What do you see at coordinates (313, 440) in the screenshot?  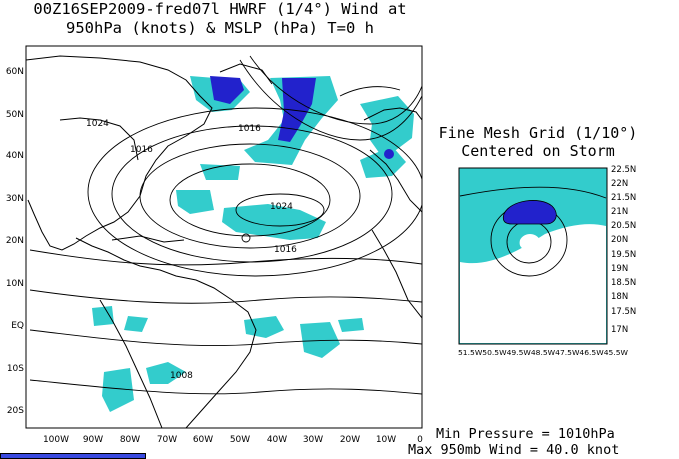 I see `lon-label: 30W` at bounding box center [313, 440].